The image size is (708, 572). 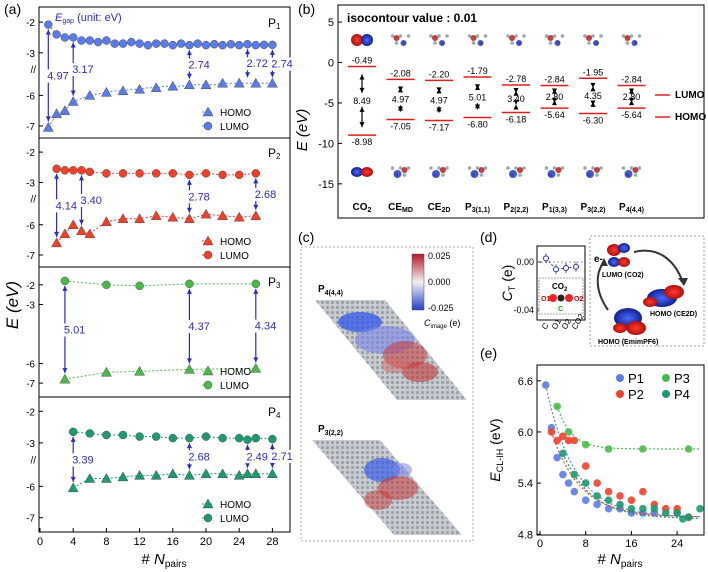 I want to click on y-tick-label: 0.00, so click(x=525, y=262).